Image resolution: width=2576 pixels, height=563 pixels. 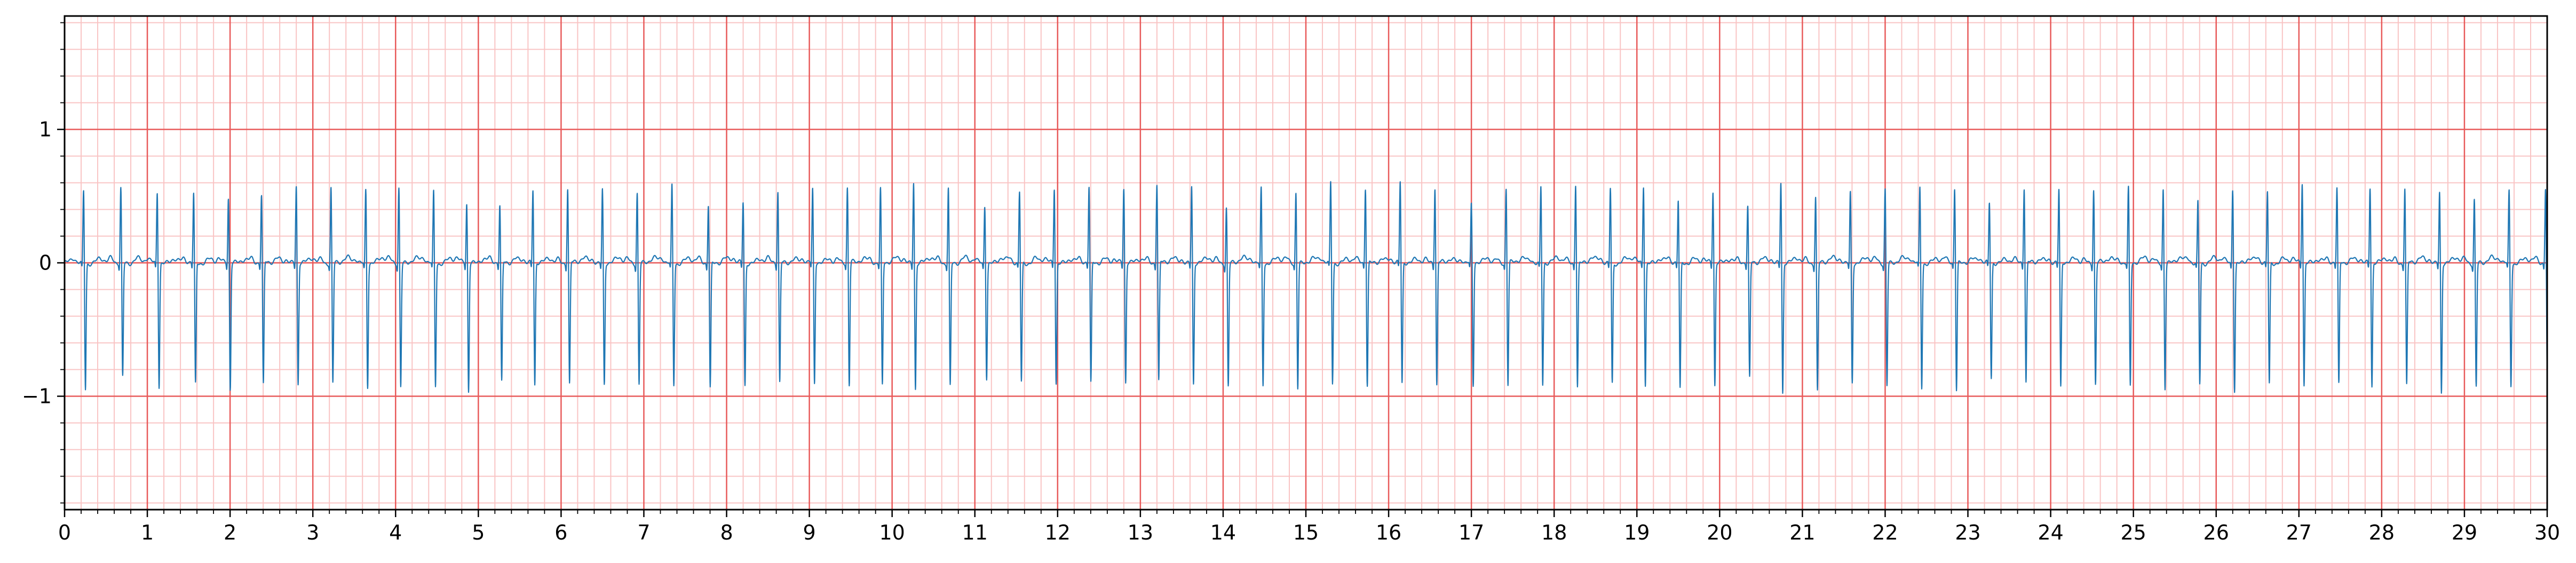 What do you see at coordinates (2133, 532) in the screenshot?
I see `x-tick-label: 25` at bounding box center [2133, 532].